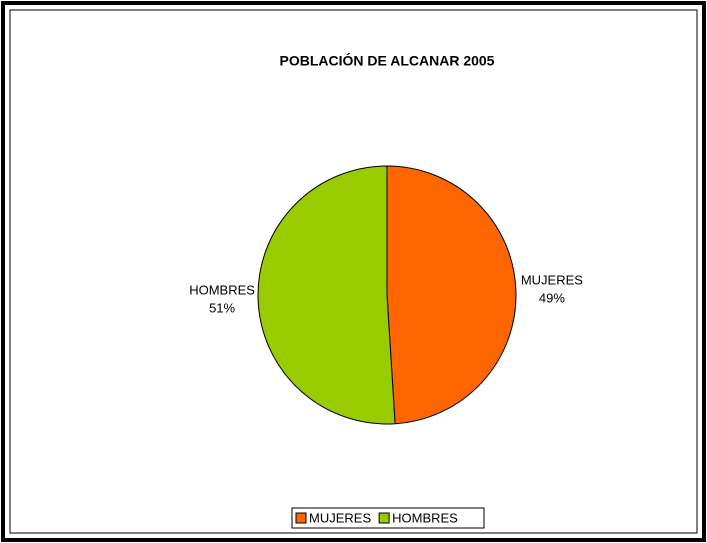  Describe the element at coordinates (222, 308) in the screenshot. I see `slice-value-label: 51%` at that location.